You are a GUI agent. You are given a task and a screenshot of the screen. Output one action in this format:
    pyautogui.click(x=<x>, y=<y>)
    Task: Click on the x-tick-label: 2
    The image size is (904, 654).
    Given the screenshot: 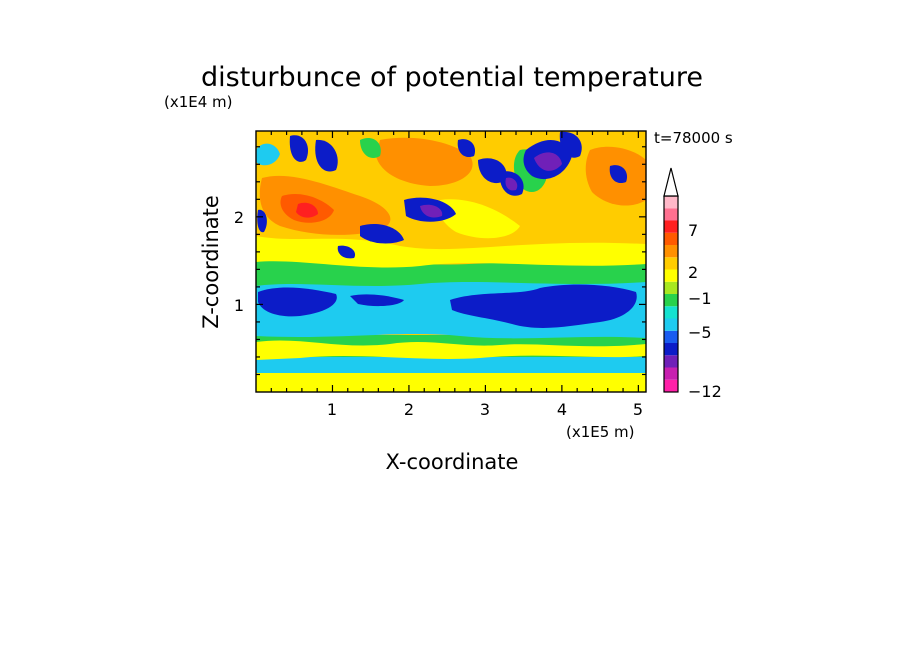 What is the action you would take?
    pyautogui.click(x=409, y=409)
    